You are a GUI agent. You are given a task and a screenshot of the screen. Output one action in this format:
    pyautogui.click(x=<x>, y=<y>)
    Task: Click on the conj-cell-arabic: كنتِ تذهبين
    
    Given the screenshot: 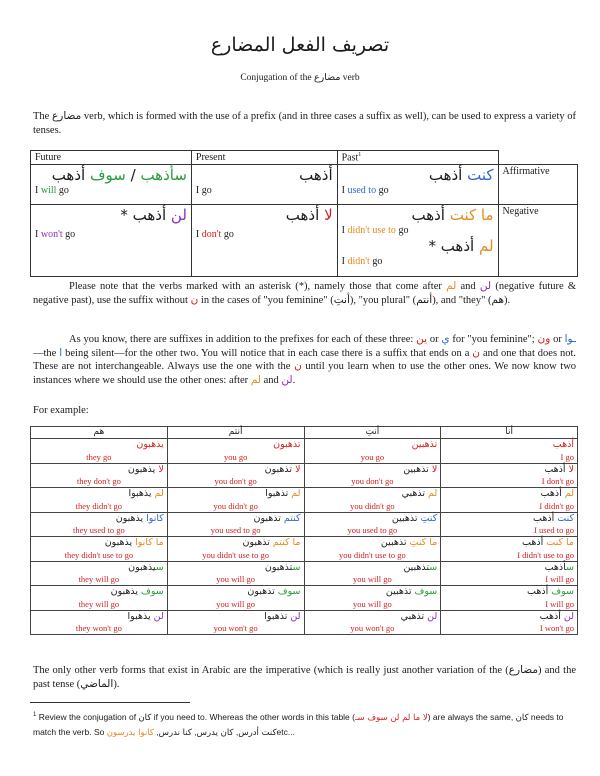 What is the action you would take?
    pyautogui.click(x=372, y=518)
    